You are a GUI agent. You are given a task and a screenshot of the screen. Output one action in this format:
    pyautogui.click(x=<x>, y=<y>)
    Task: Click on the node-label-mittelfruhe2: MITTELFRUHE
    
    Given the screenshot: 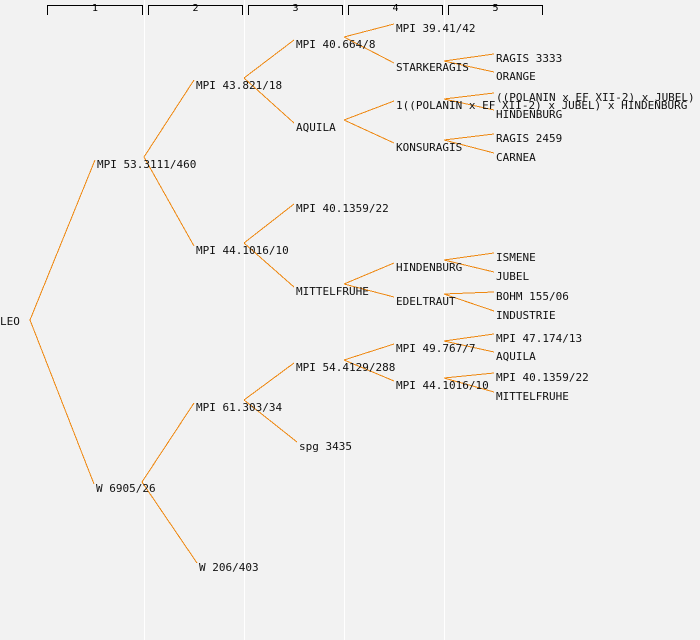 What is the action you would take?
    pyautogui.click(x=532, y=396)
    